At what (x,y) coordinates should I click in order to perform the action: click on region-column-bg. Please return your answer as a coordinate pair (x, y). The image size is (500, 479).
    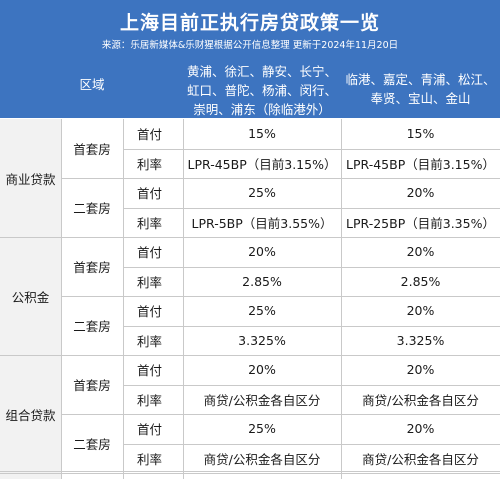
    Looking at the image, I should click on (30, 299).